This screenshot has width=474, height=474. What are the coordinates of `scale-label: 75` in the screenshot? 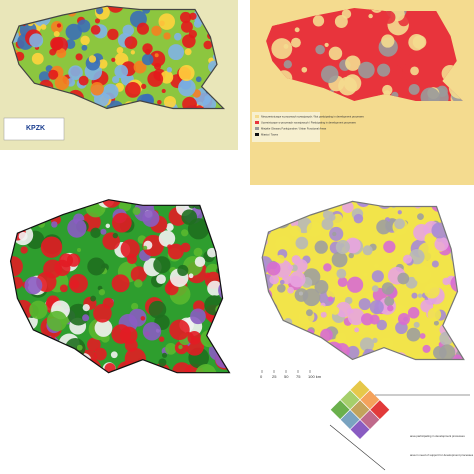 It's located at (298, 376).